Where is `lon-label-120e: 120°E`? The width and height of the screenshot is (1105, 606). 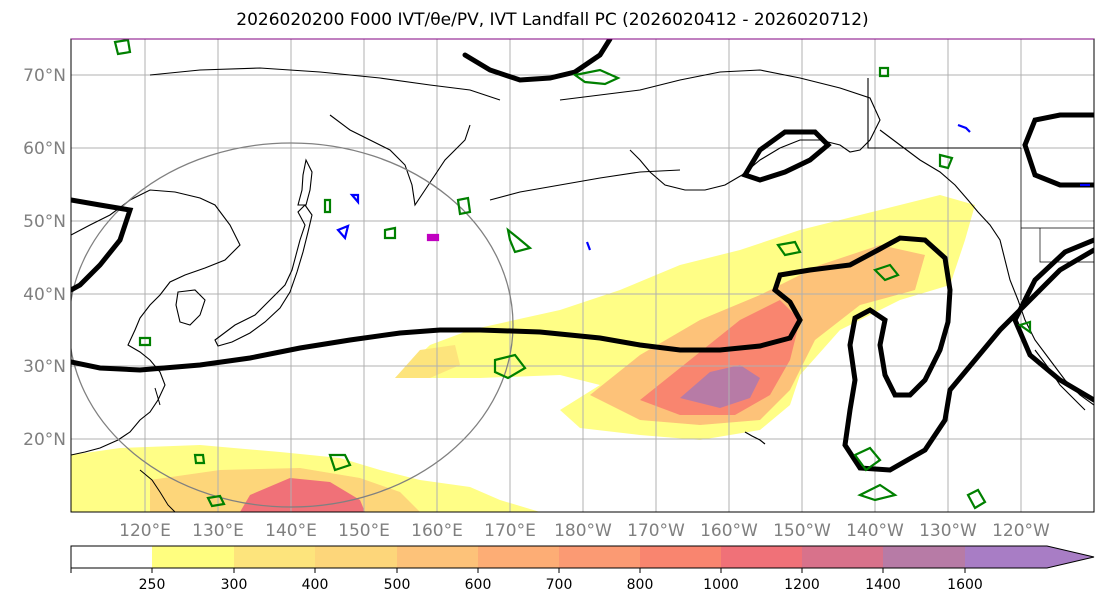 lon-label-120e: 120°E is located at coordinates (145, 531).